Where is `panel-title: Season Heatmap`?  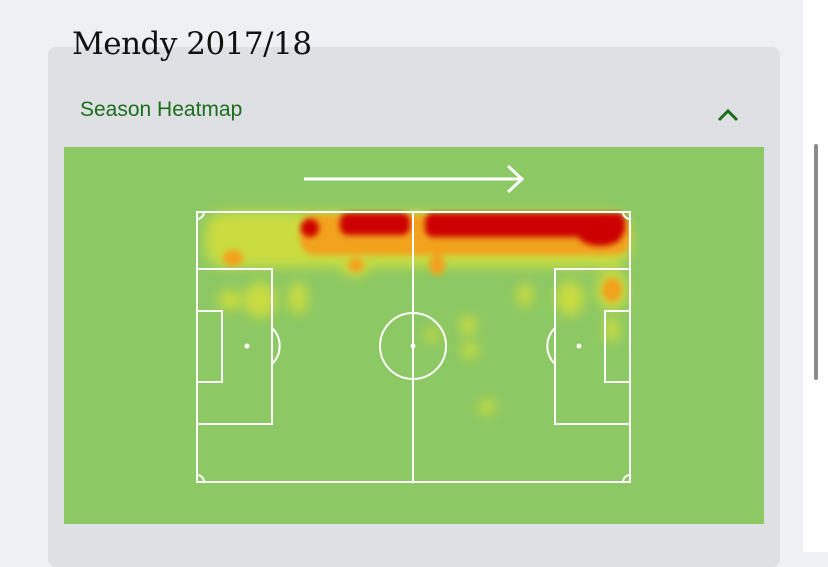
panel-title: Season Heatmap is located at coordinates (161, 109).